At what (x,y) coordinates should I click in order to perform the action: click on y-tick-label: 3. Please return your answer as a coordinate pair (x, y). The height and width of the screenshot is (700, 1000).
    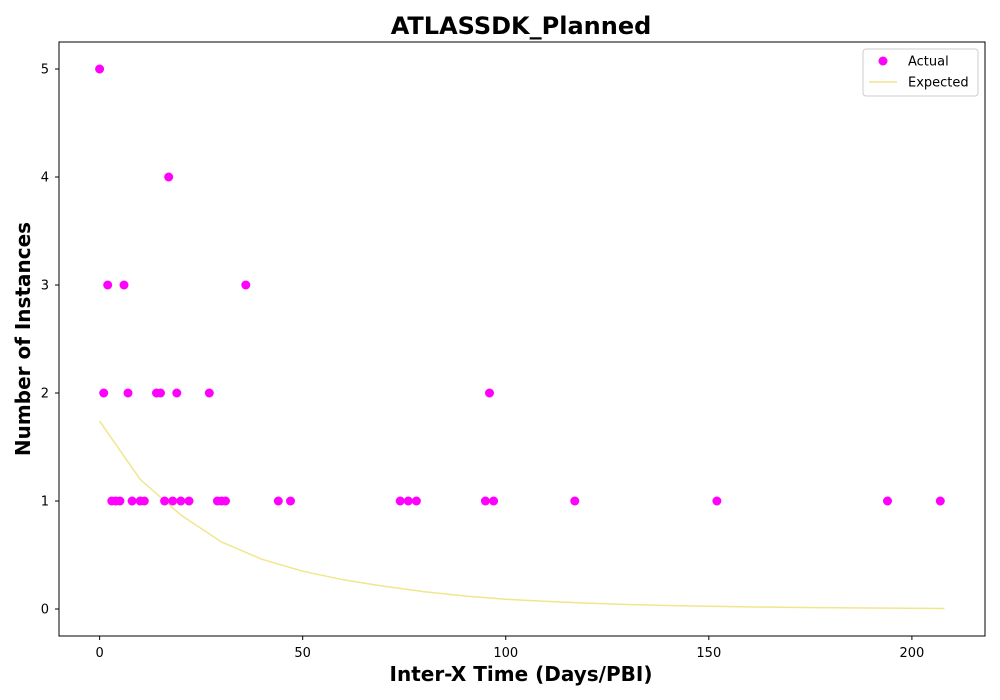
    Looking at the image, I should click on (45, 286).